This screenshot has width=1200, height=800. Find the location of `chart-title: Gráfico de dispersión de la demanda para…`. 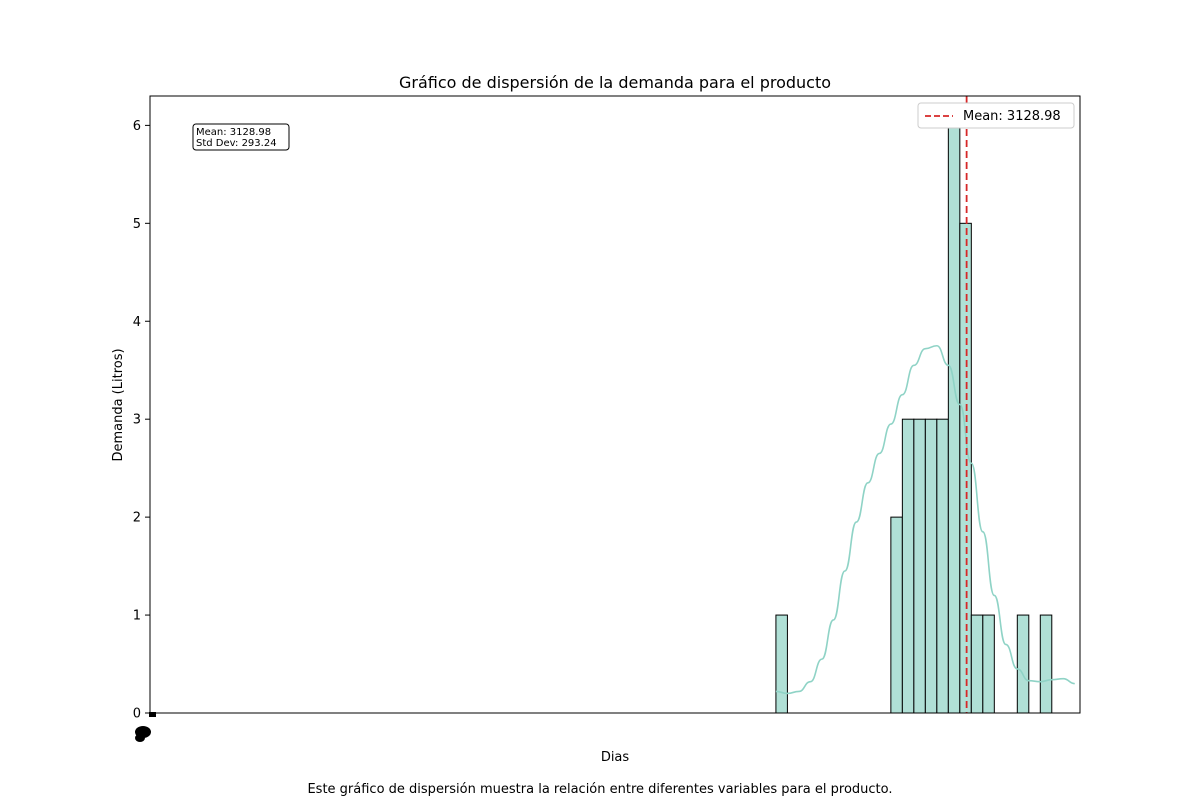

chart-title: Gráfico de dispersión de la demanda para… is located at coordinates (615, 82).